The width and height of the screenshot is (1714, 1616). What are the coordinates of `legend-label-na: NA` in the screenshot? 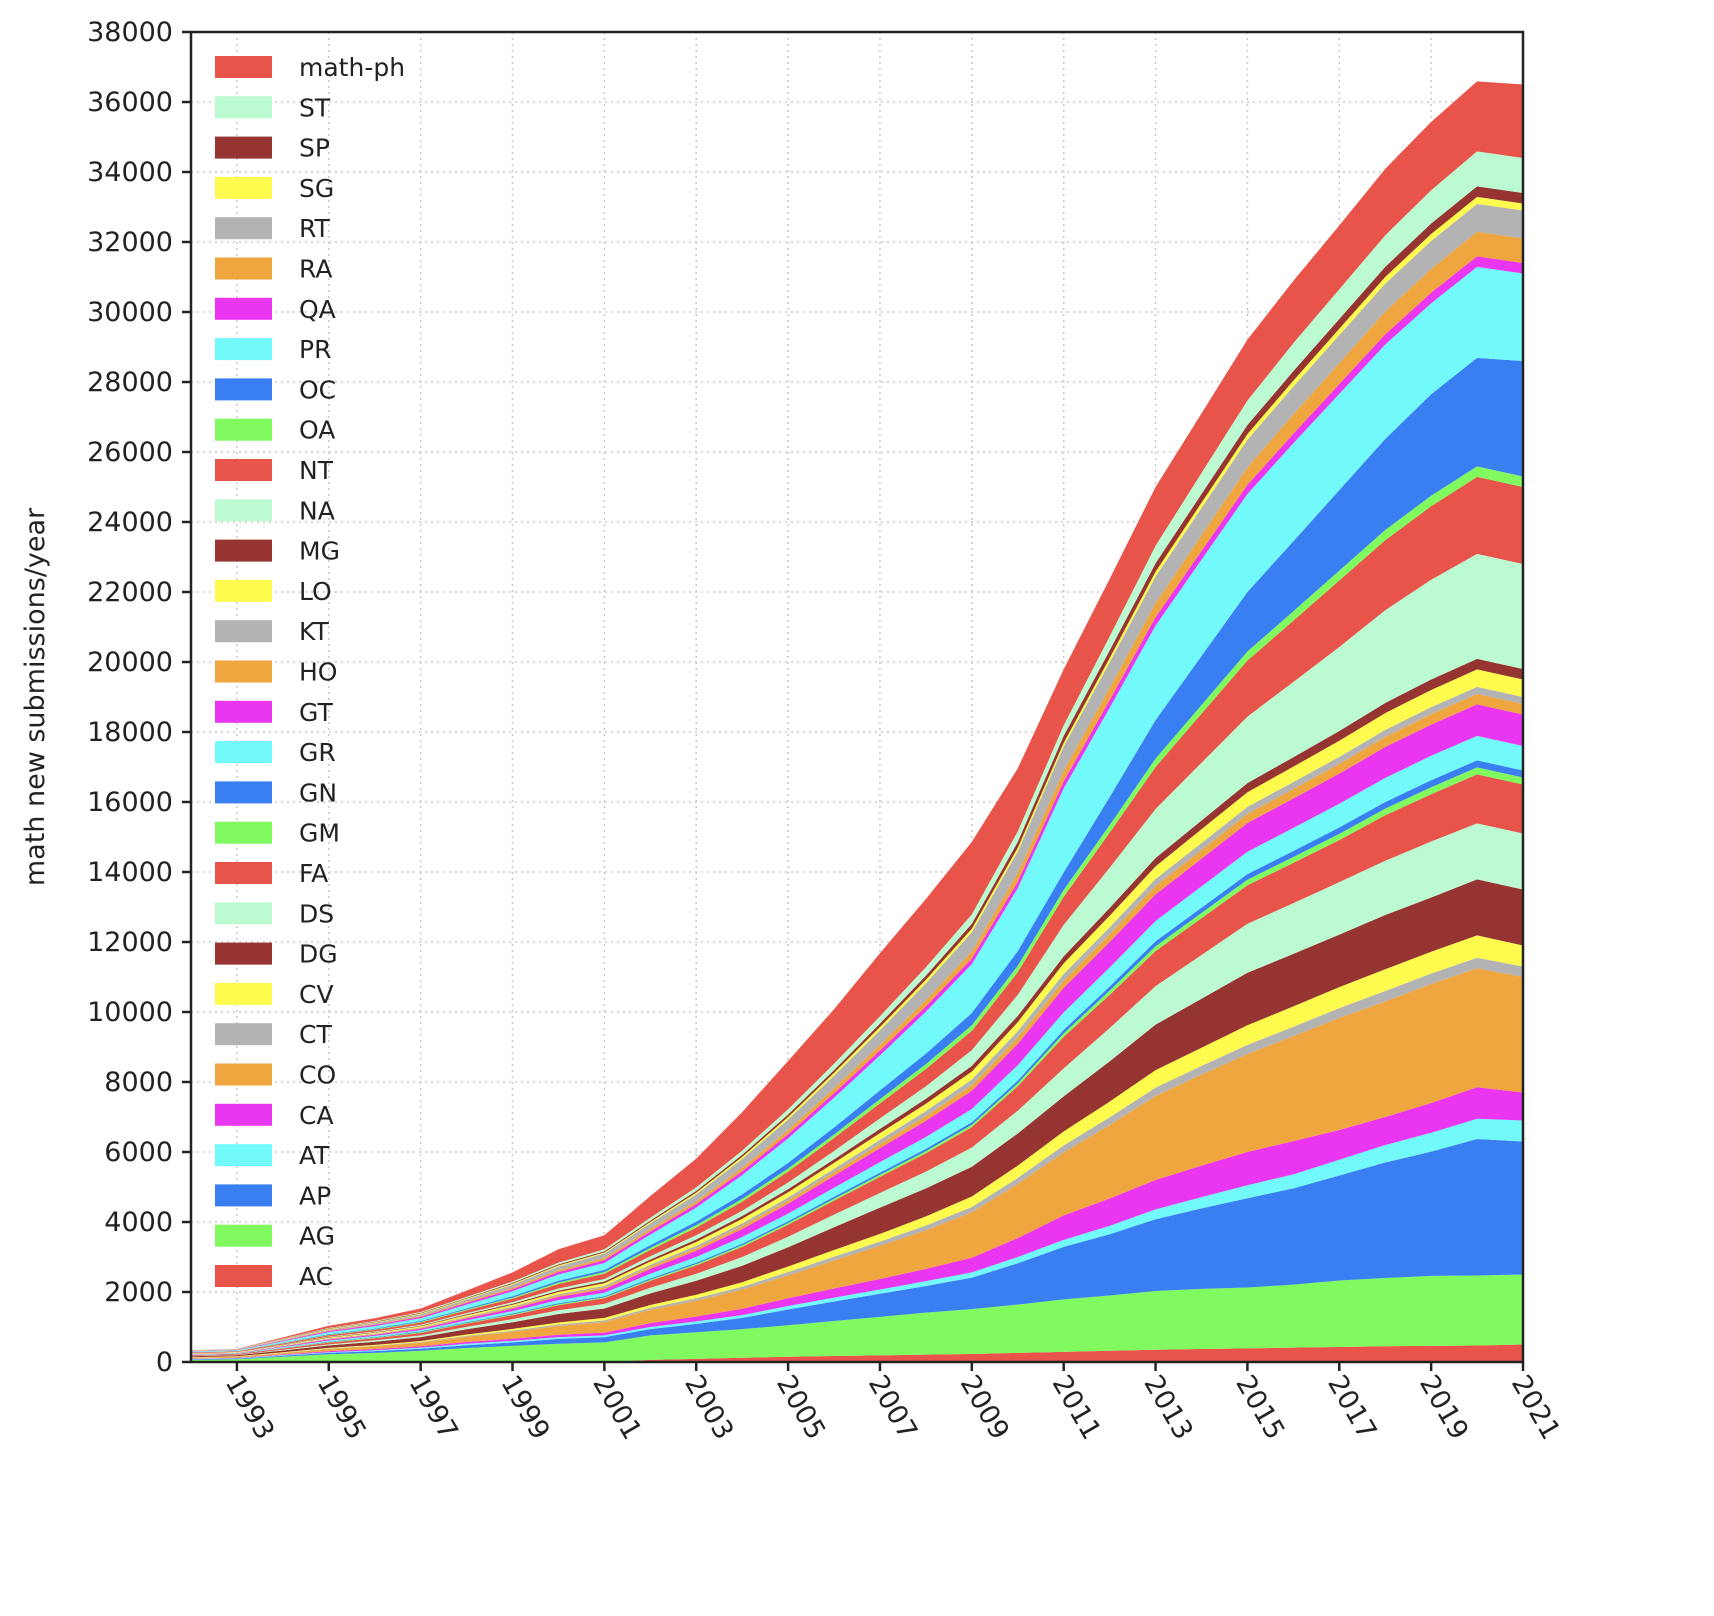 It's located at (317, 510).